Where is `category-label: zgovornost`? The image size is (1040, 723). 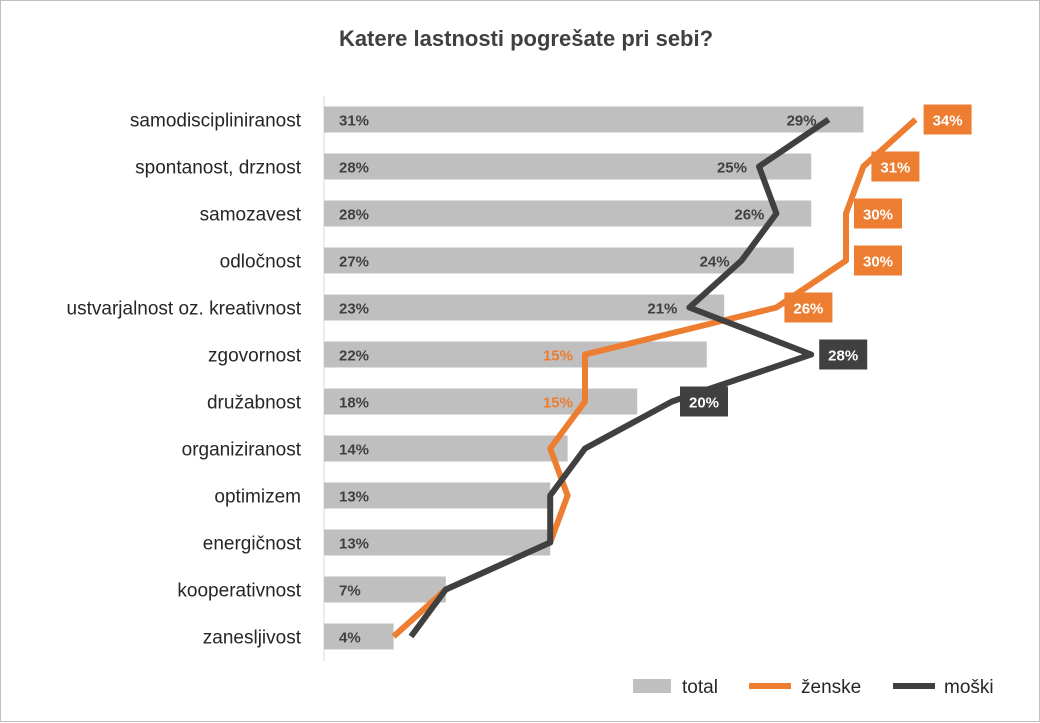 category-label: zgovornost is located at coordinates (255, 356).